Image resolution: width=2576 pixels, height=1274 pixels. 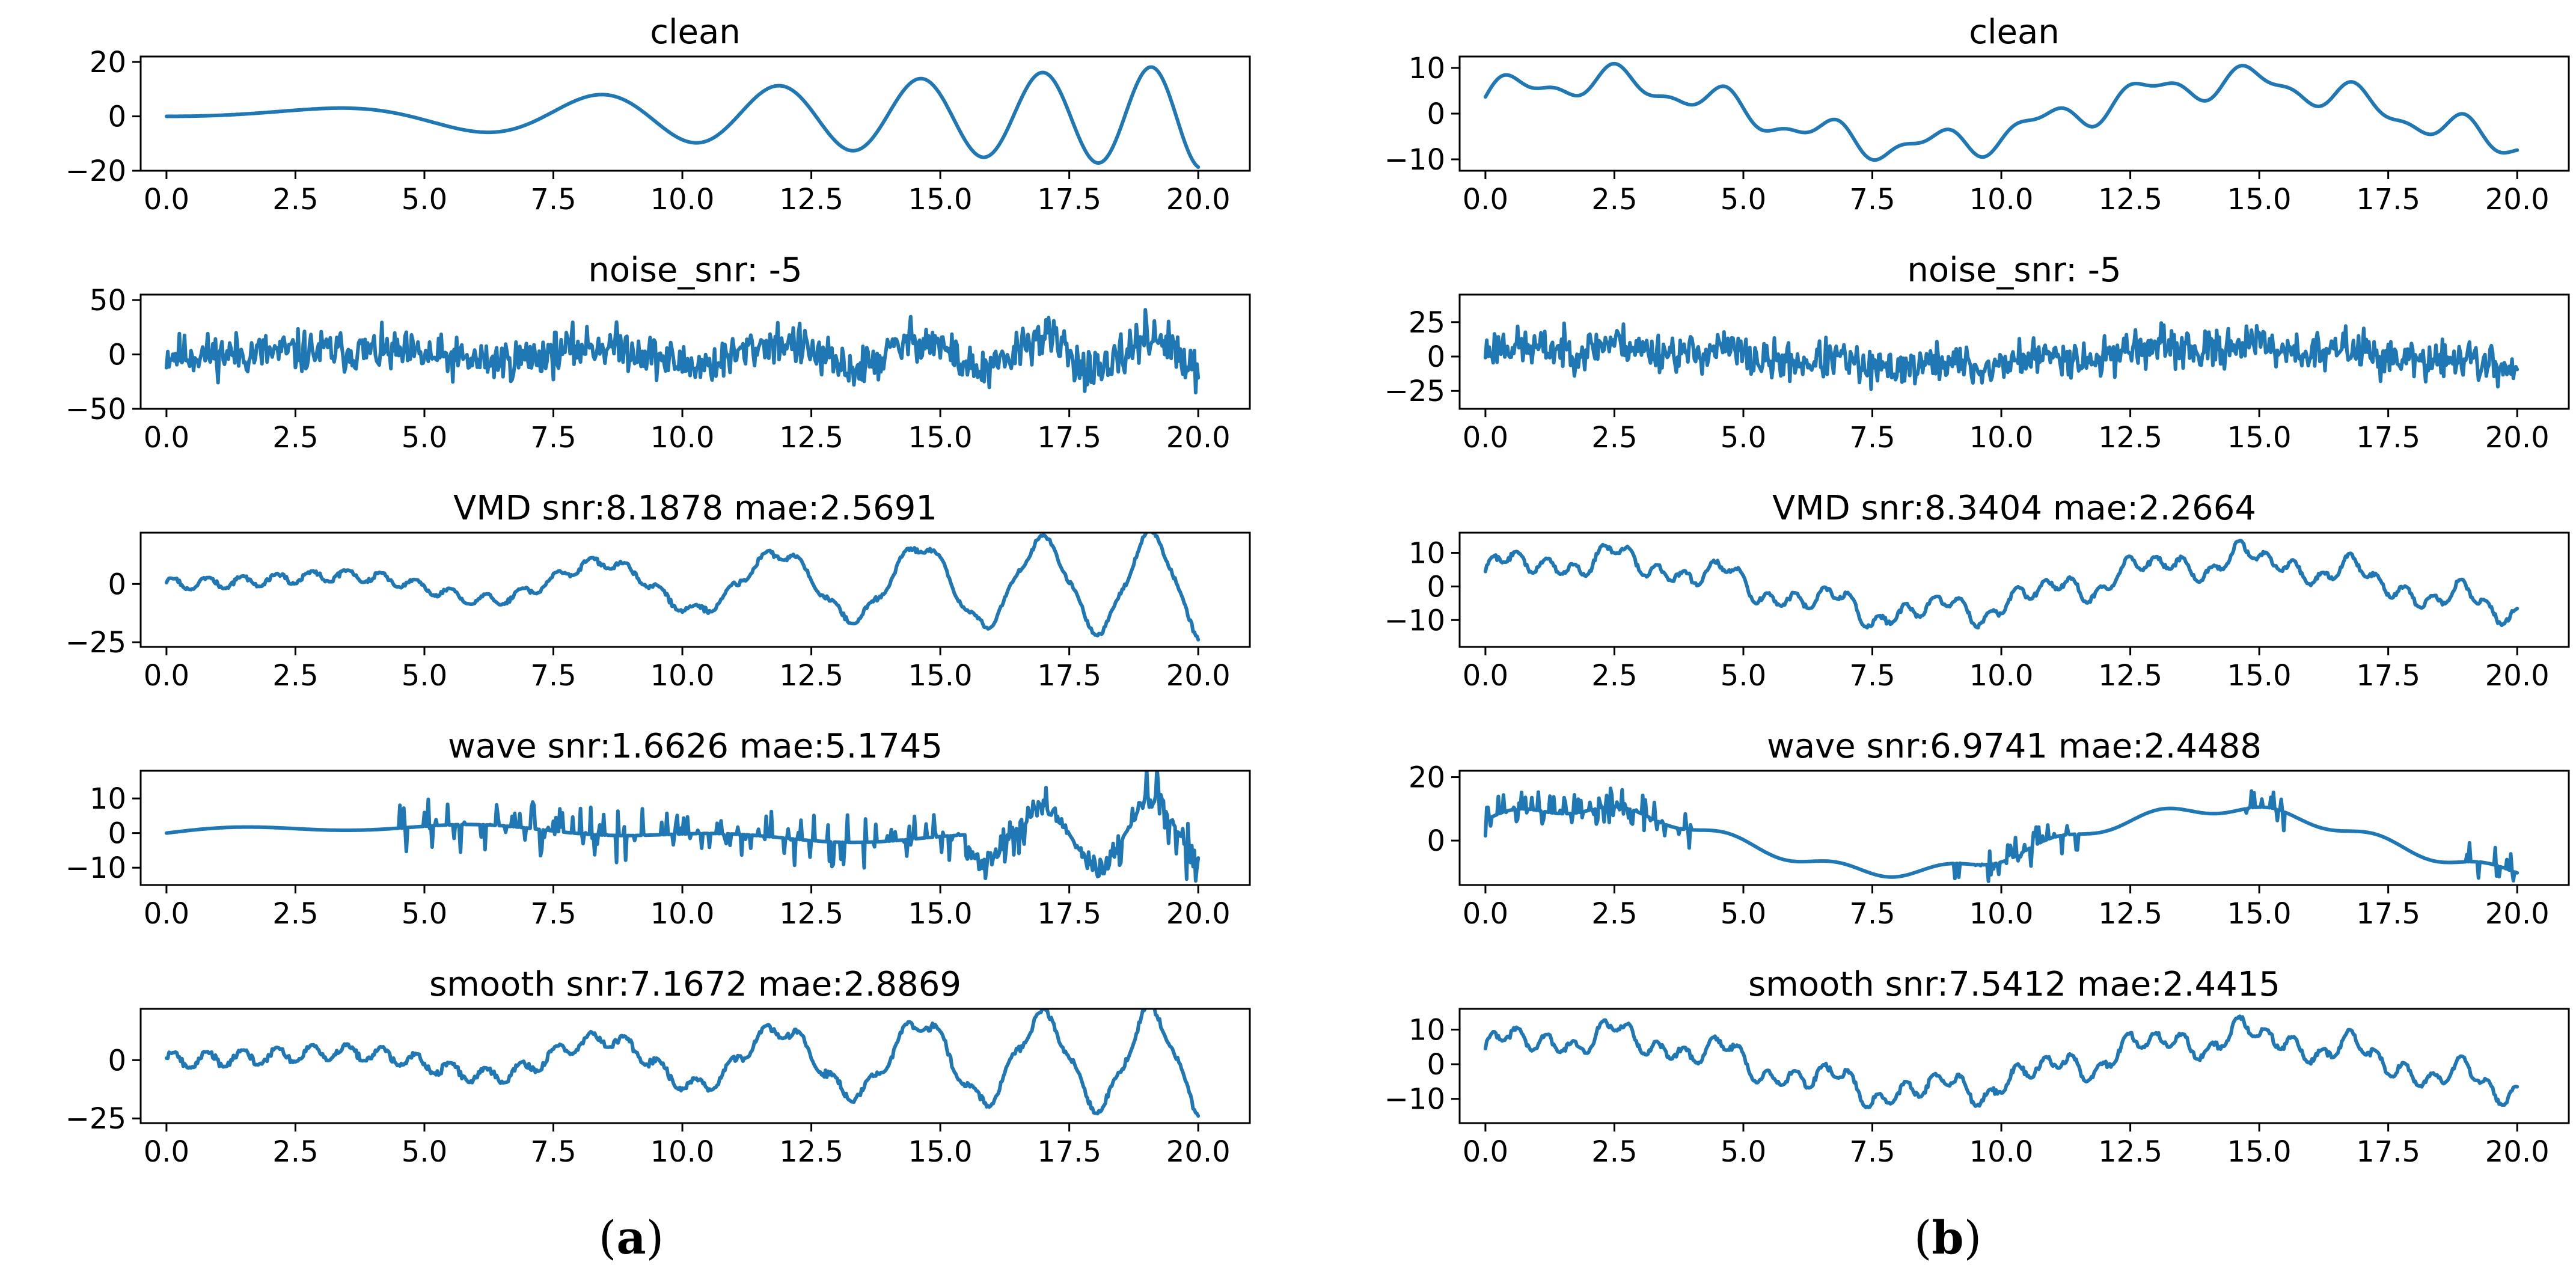 I want to click on caption-b: (b), so click(x=1947, y=1237).